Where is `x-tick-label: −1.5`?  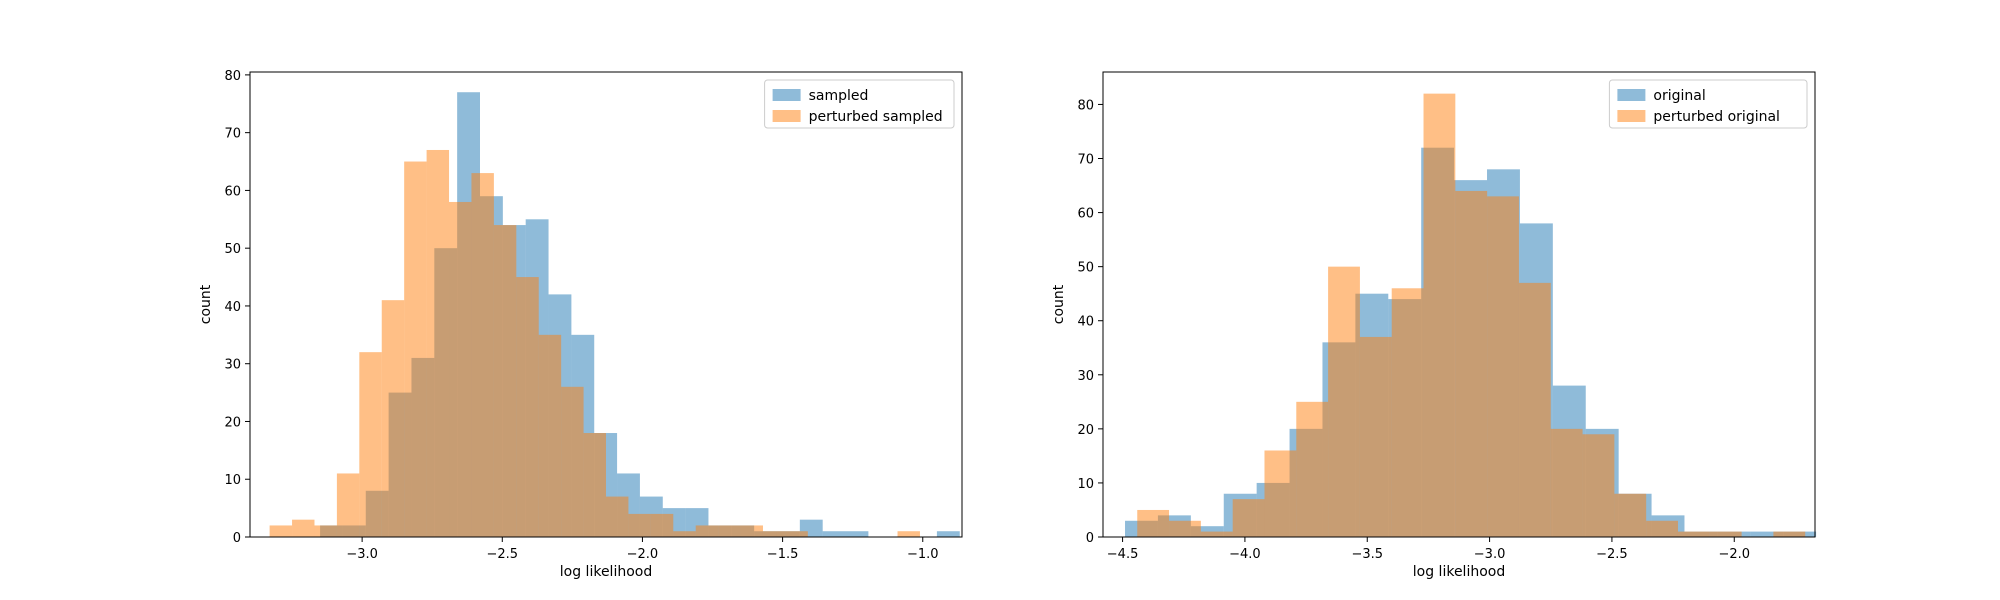 x-tick-label: −1.5 is located at coordinates (783, 554).